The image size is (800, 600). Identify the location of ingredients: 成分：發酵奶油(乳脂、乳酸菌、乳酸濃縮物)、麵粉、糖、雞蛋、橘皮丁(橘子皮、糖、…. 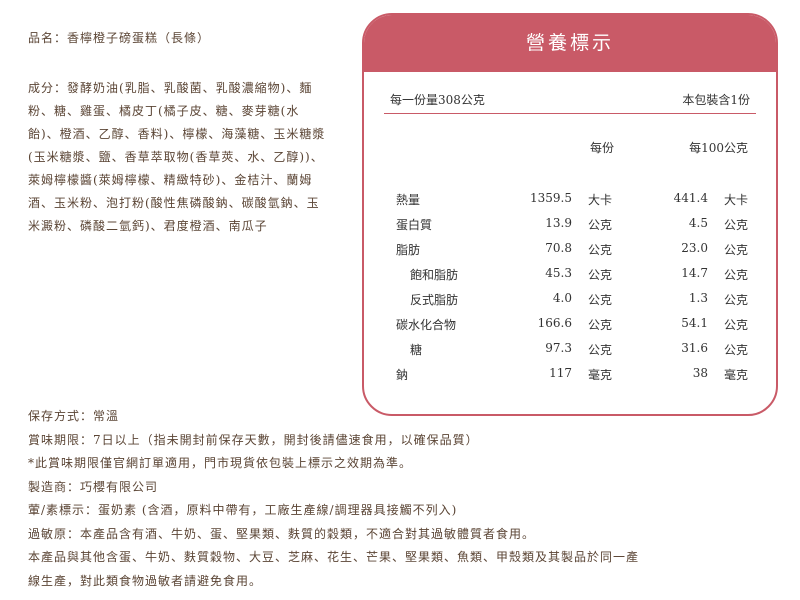
(177, 157).